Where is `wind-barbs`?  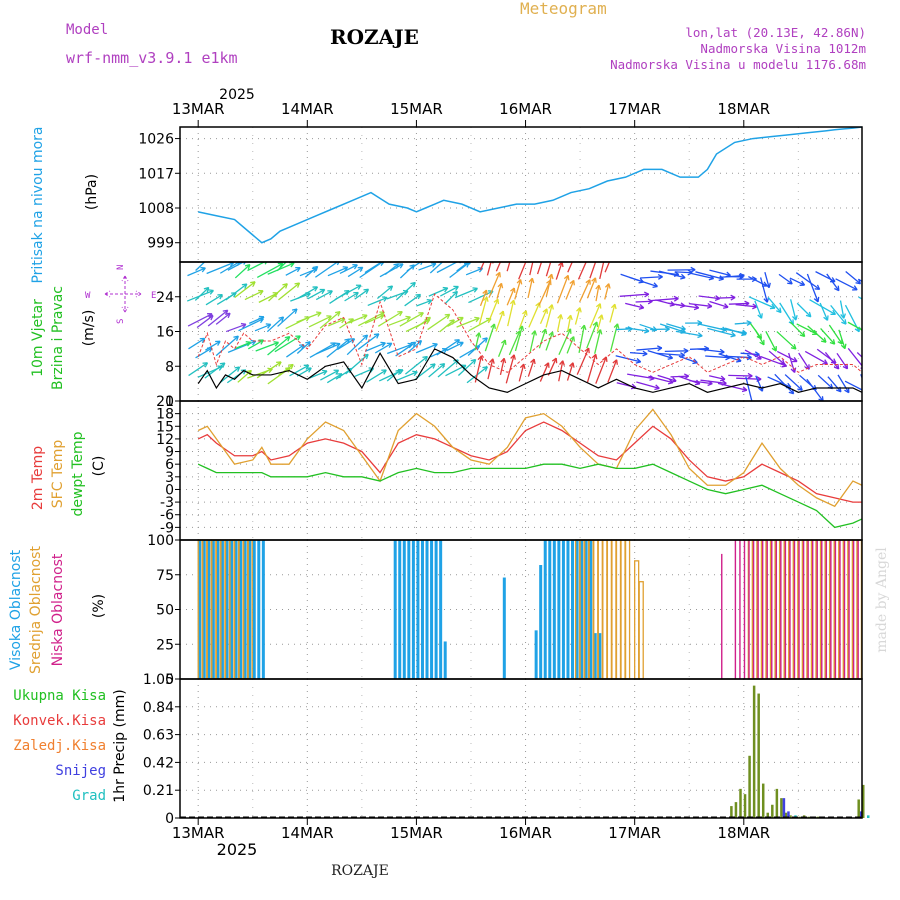
wind-barbs is located at coordinates (527, 324).